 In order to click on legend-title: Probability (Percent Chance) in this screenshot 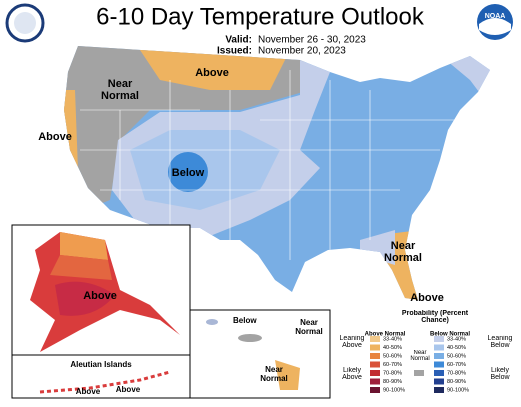, I will do `click(435, 317)`.